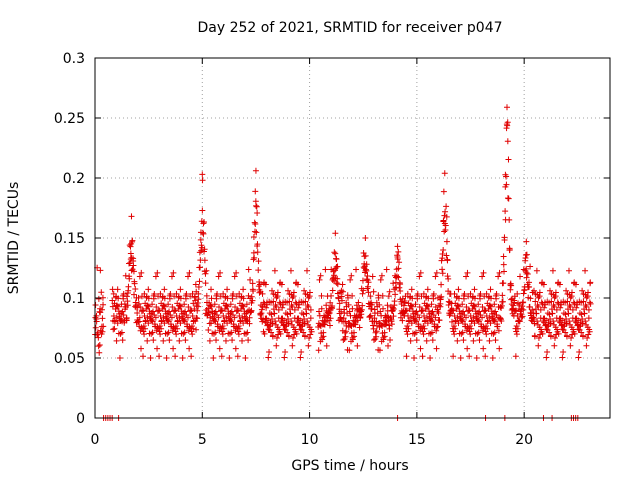  I want to click on y-tick-label: 0.2, so click(74, 179).